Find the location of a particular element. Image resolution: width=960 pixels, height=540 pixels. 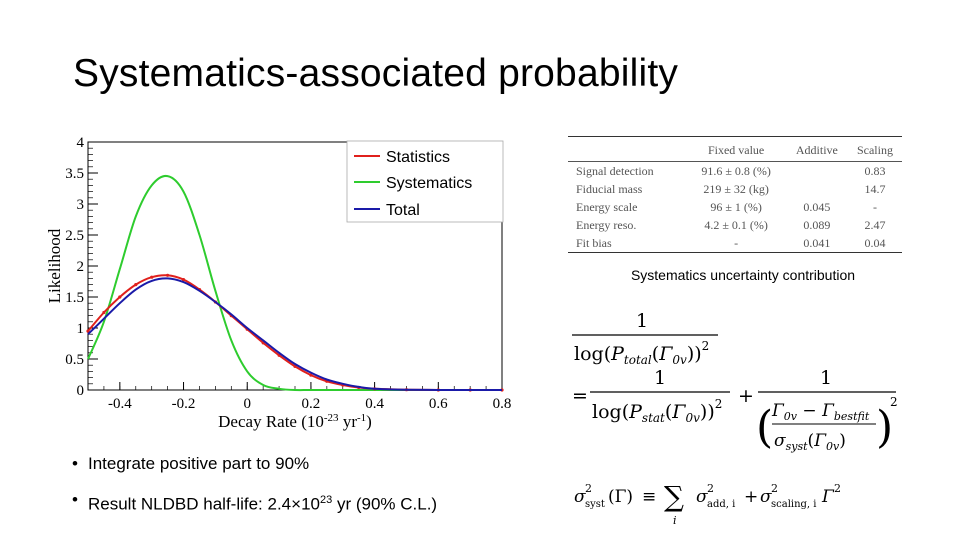

table-row: Fiducial mass 219 ± 32 (kg) 14.7 is located at coordinates (735, 189).